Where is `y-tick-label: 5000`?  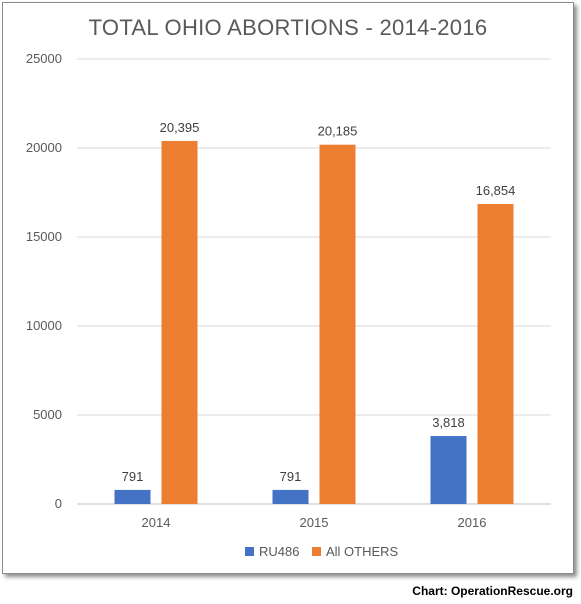
y-tick-label: 5000 is located at coordinates (47, 414).